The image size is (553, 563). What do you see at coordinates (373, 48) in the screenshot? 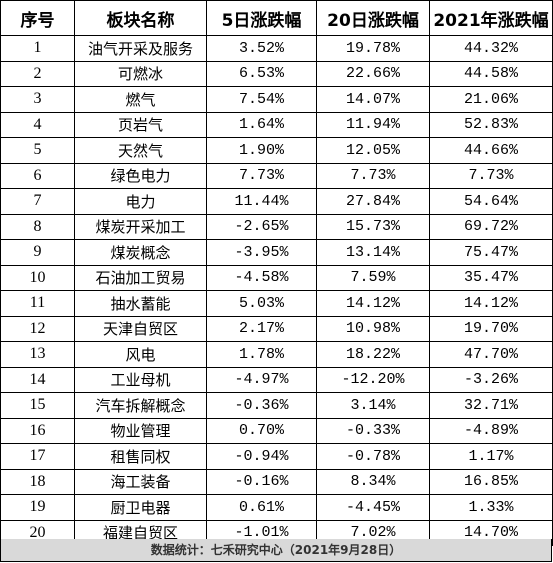
I see `change-20day: 19.78%` at bounding box center [373, 48].